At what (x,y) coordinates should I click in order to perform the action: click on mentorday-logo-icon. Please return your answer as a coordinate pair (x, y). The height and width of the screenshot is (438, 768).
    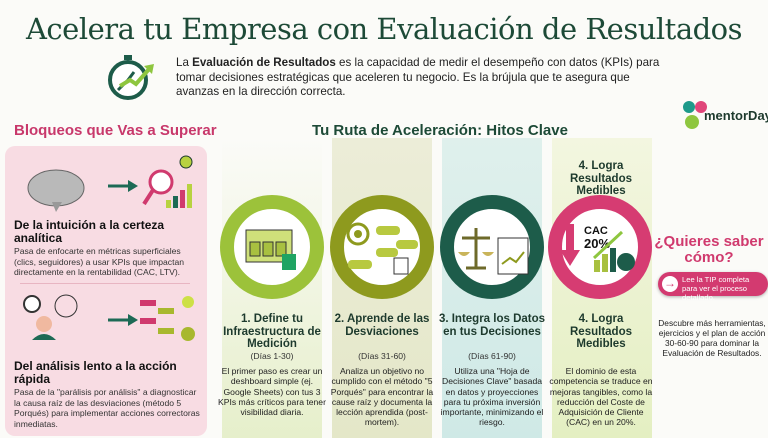
    Looking at the image, I should click on (695, 115).